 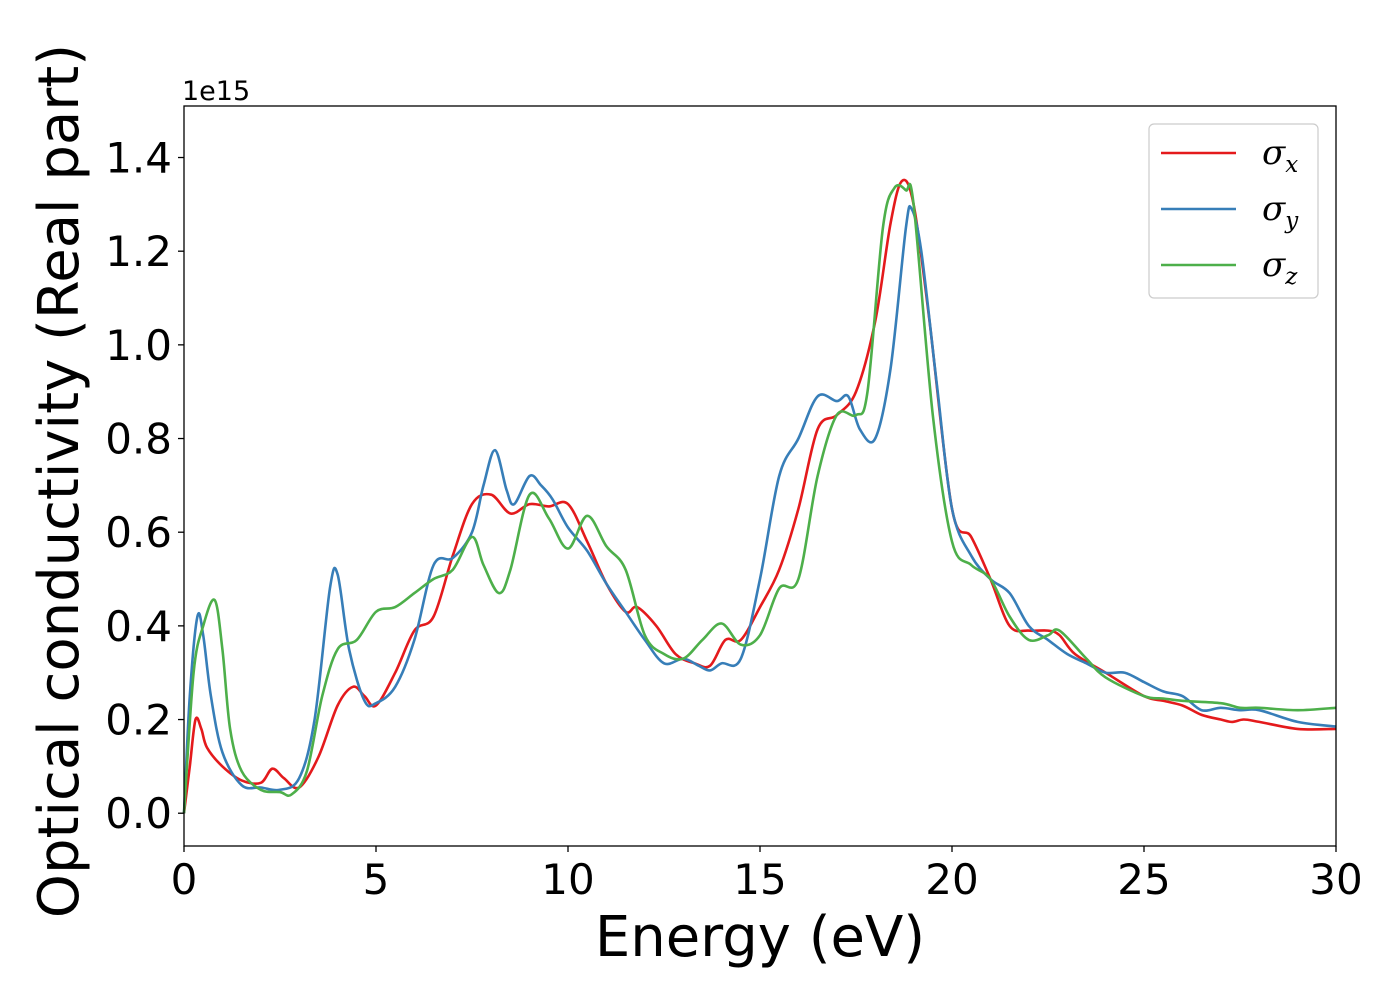 What do you see at coordinates (567, 879) in the screenshot?
I see `x-tick-label: 10` at bounding box center [567, 879].